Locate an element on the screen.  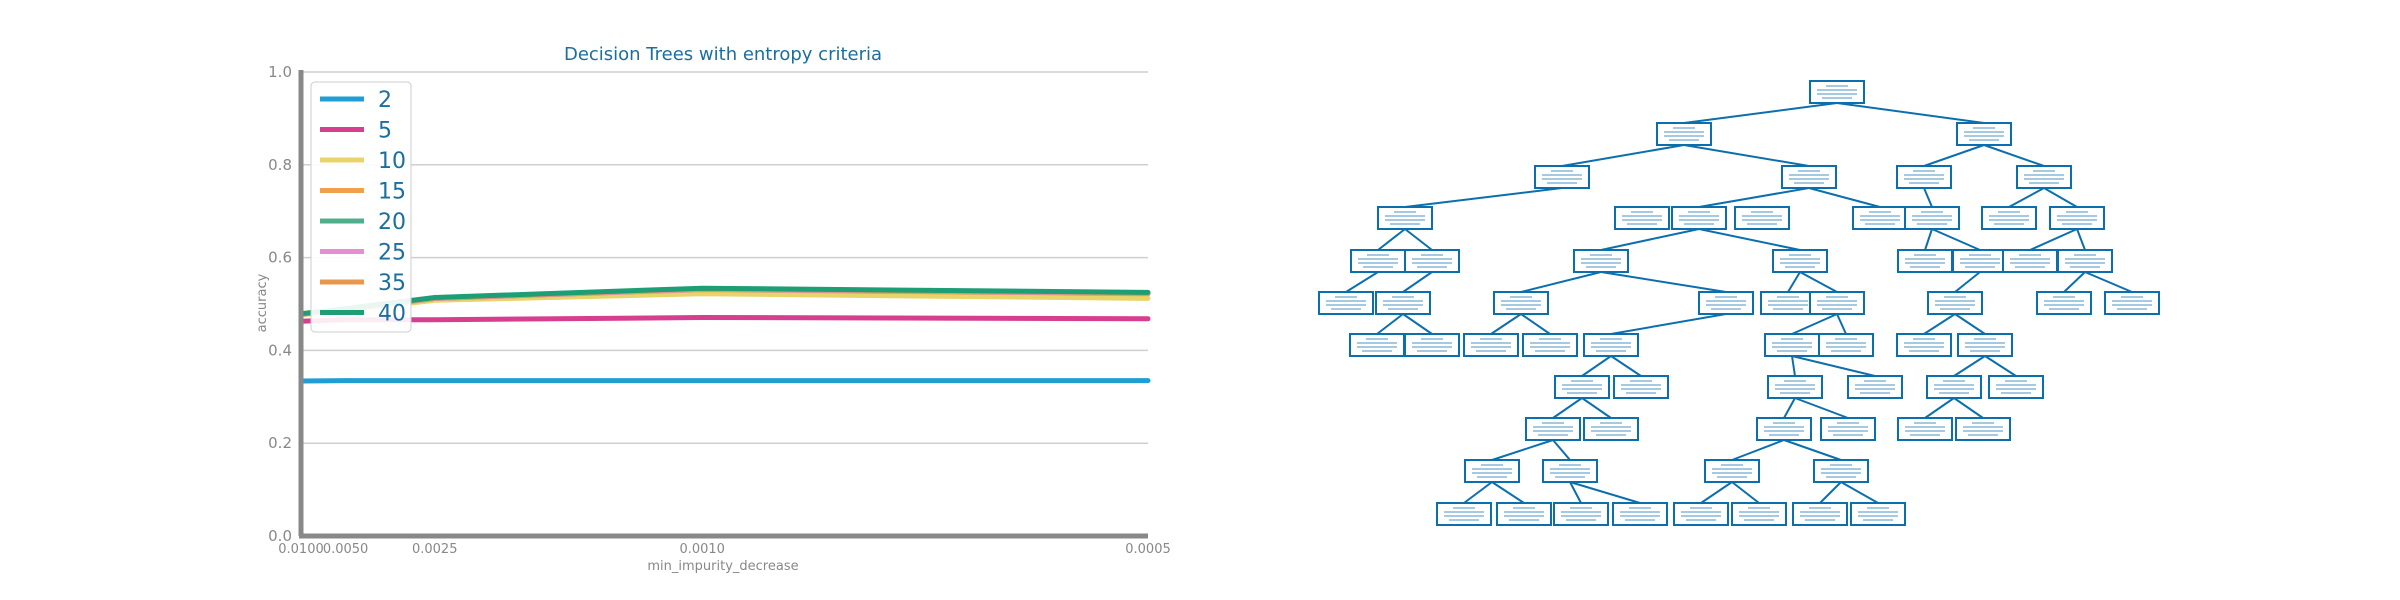
y-axis-label: accuracy is located at coordinates (262, 302).